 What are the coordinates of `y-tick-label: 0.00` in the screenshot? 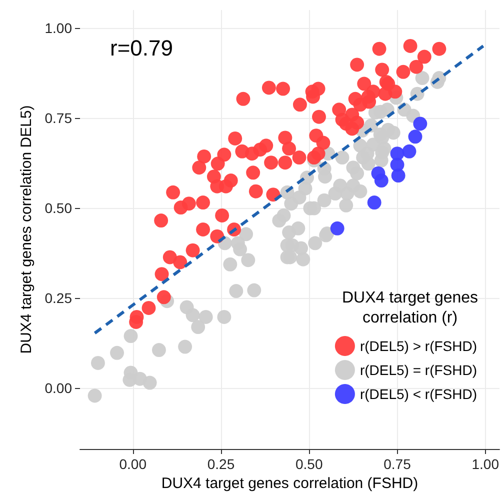 It's located at (58, 388).